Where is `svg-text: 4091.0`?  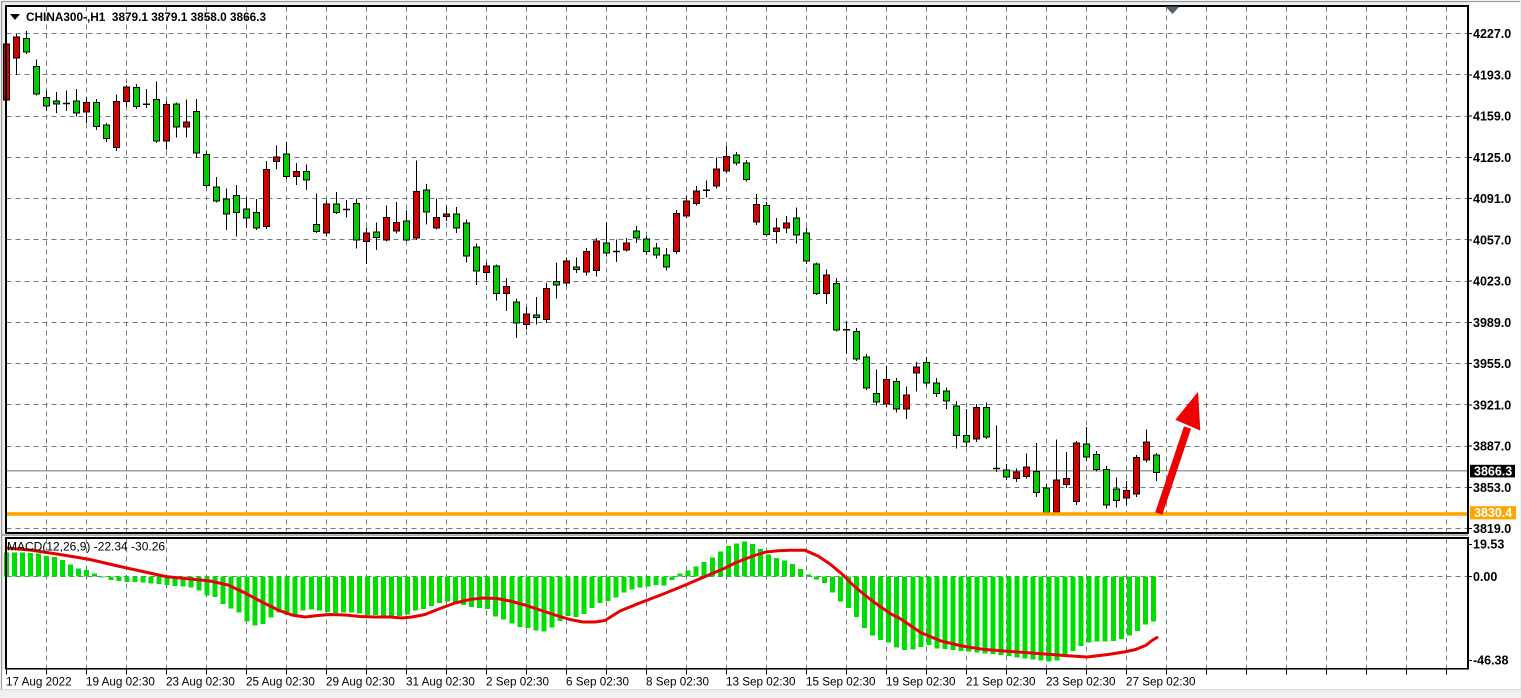 svg-text: 4091.0 is located at coordinates (1492, 199).